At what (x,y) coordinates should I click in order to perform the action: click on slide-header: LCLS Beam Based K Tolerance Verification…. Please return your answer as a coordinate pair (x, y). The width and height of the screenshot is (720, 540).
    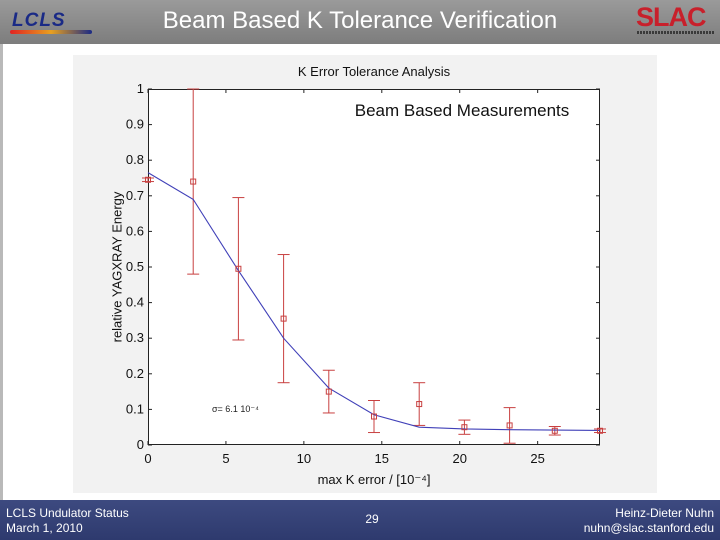
    Looking at the image, I should click on (360, 22).